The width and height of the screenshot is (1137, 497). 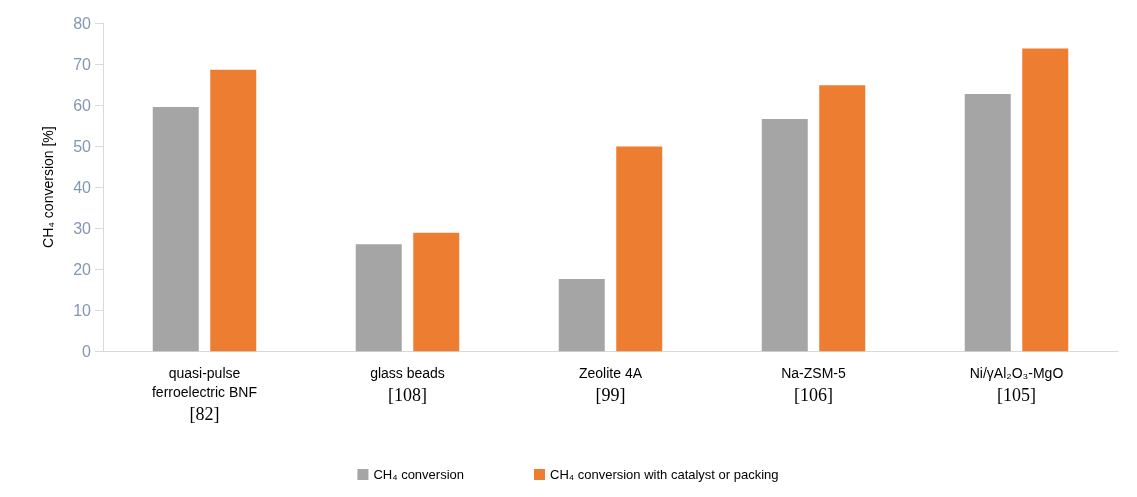 I want to click on y-tick-label: 30, so click(x=82, y=228).